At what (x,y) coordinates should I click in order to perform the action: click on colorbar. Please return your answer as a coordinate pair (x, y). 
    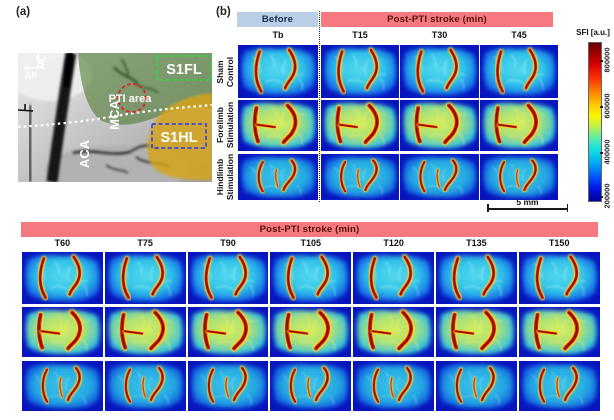
    Looking at the image, I should click on (595, 122).